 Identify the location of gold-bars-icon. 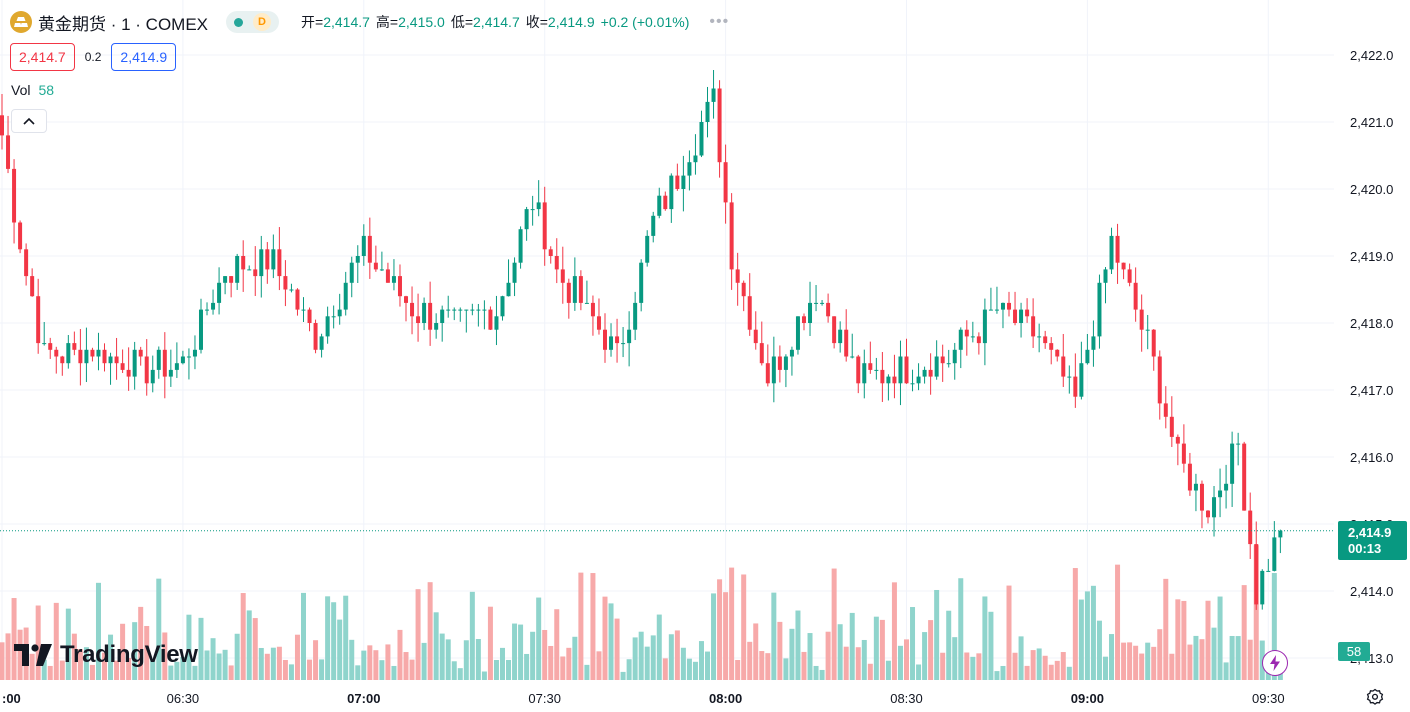
(21, 22).